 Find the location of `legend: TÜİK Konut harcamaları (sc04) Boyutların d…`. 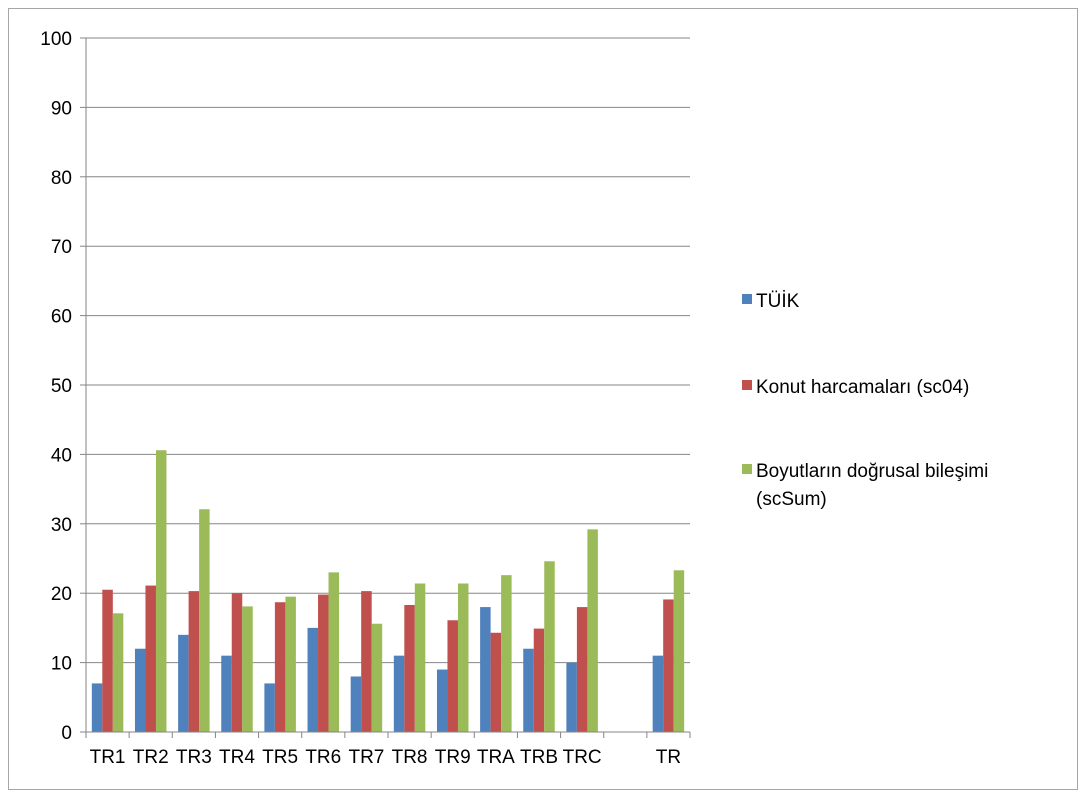

legend: TÜİK Konut harcamaları (sc04) Boyutların d… is located at coordinates (865, 400).